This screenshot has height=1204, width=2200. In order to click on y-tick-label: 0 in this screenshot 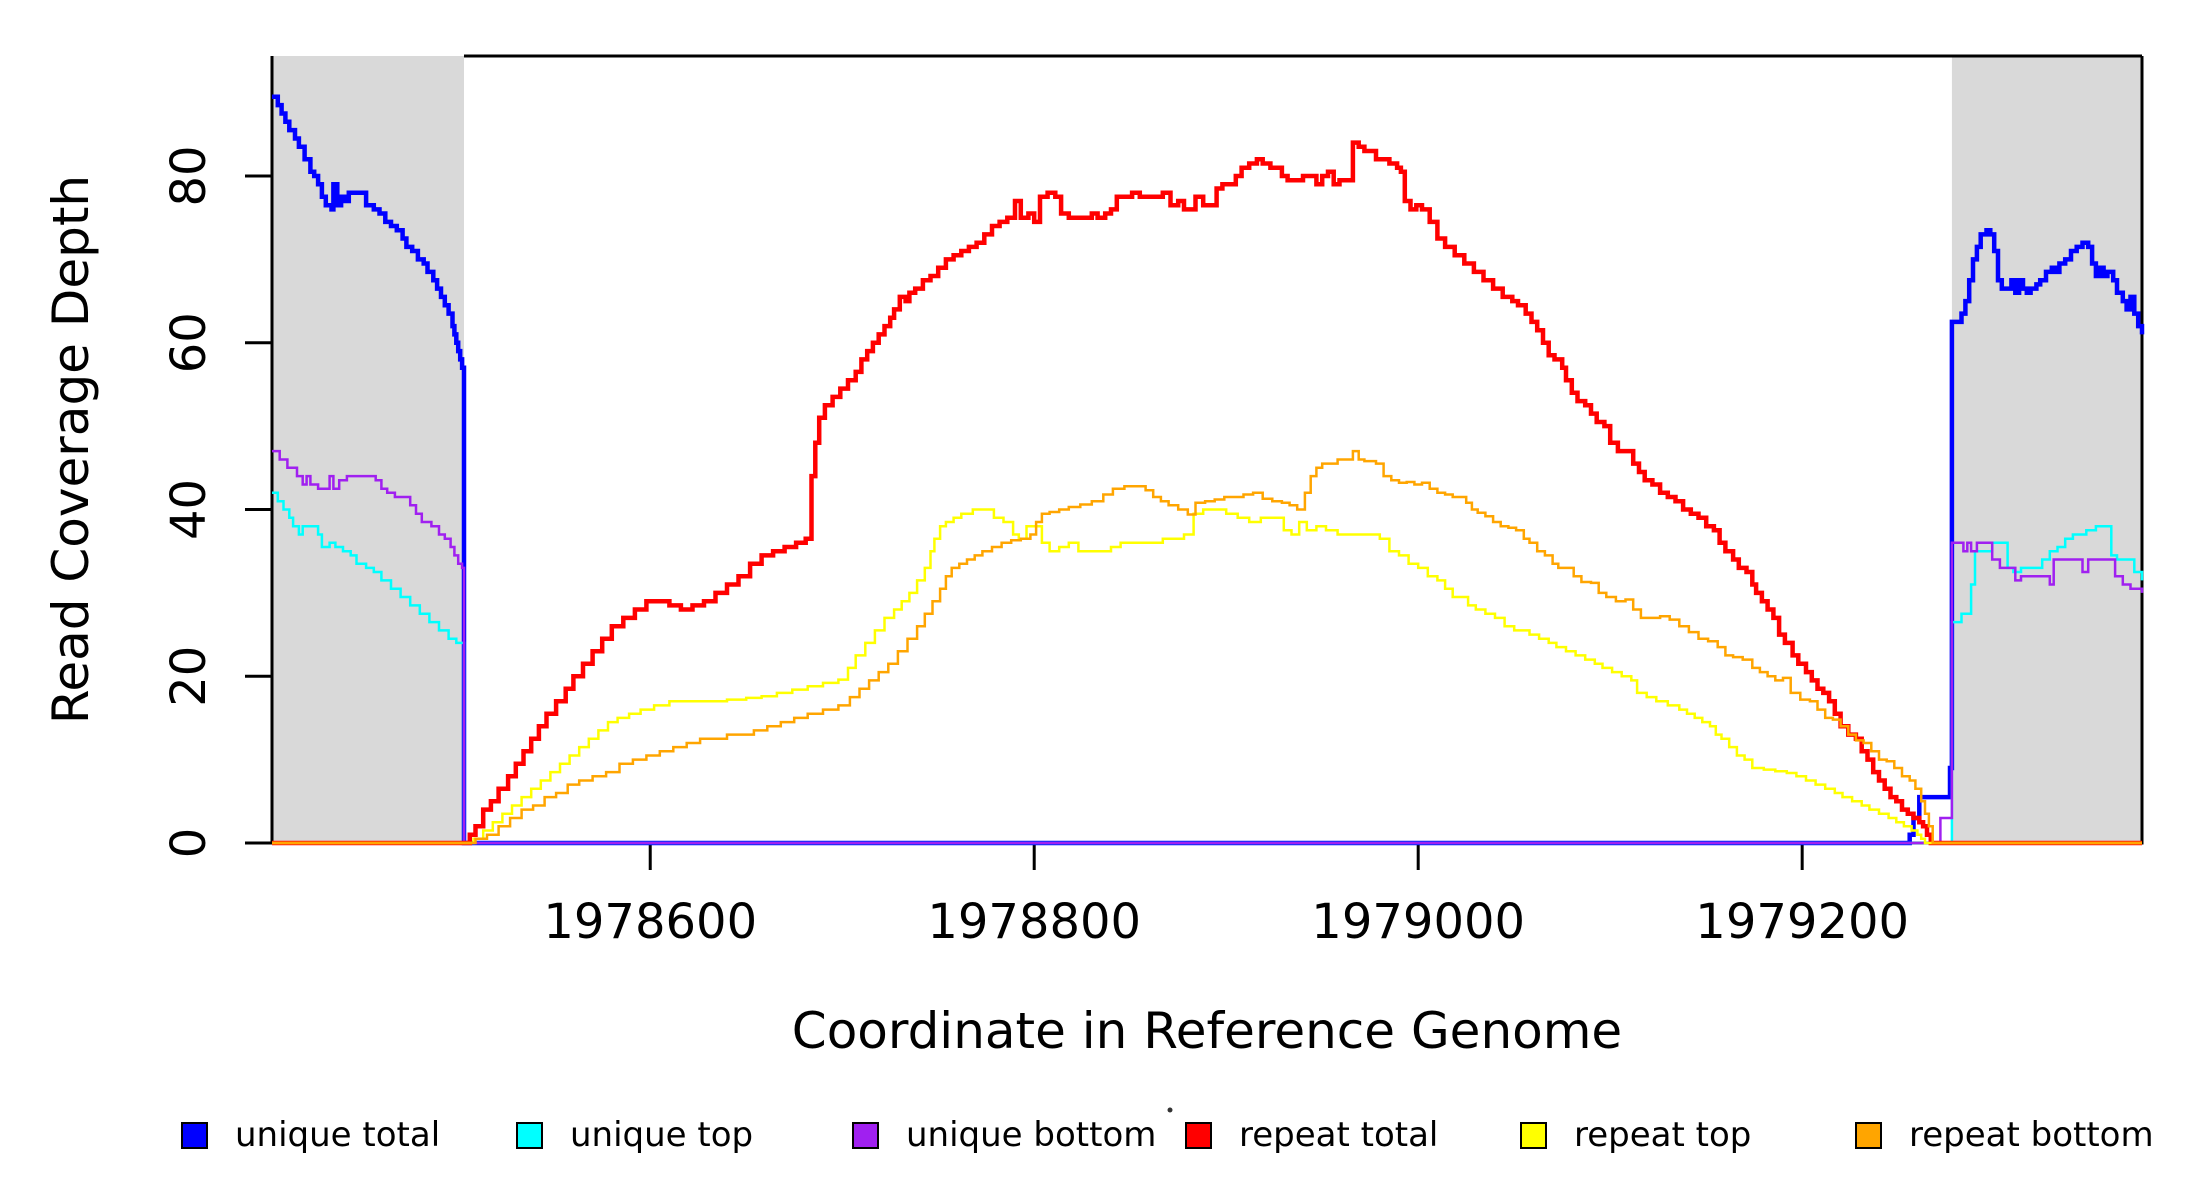, I will do `click(189, 843)`.